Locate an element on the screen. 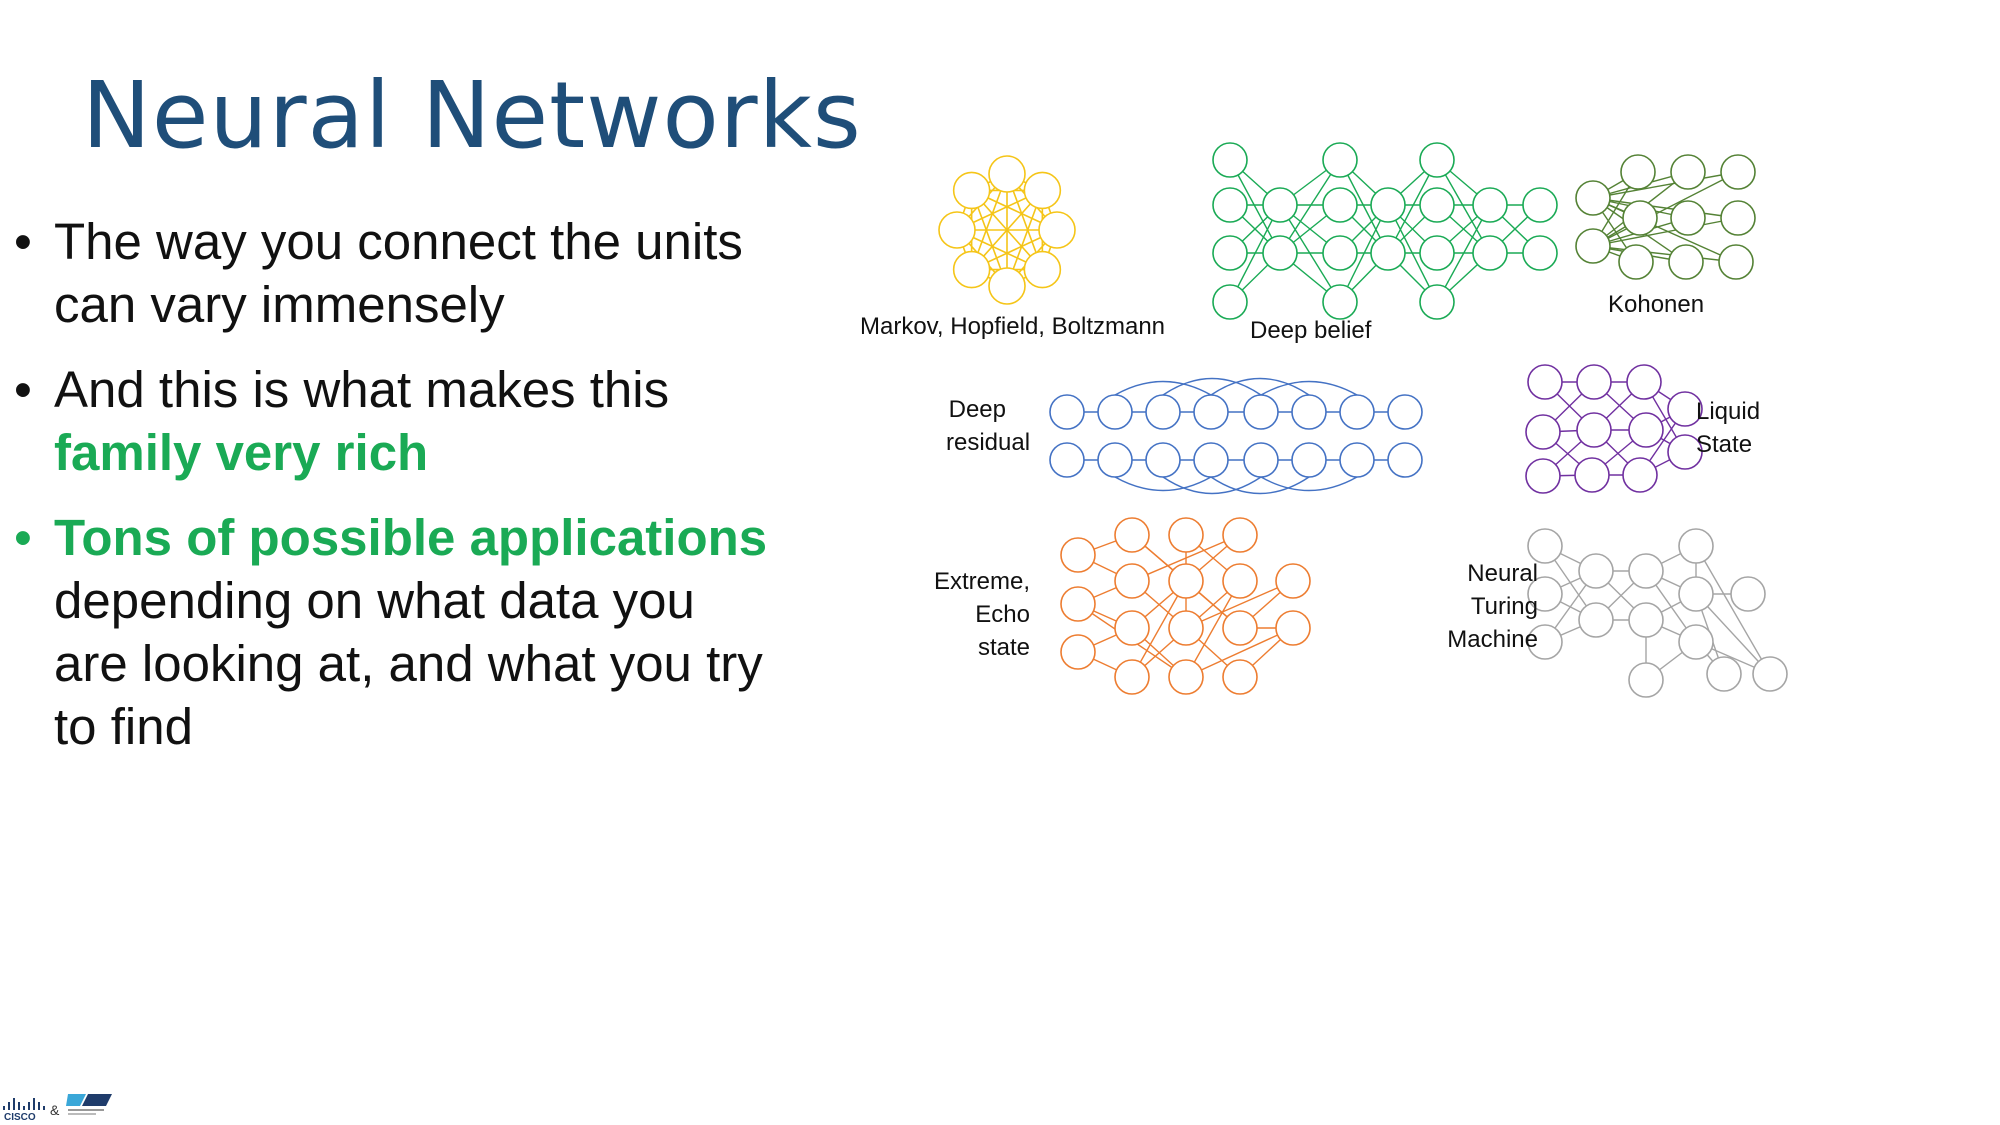 The width and height of the screenshot is (2000, 1125). label-neural-turing: Neural Turing Machine is located at coordinates (1492, 606).